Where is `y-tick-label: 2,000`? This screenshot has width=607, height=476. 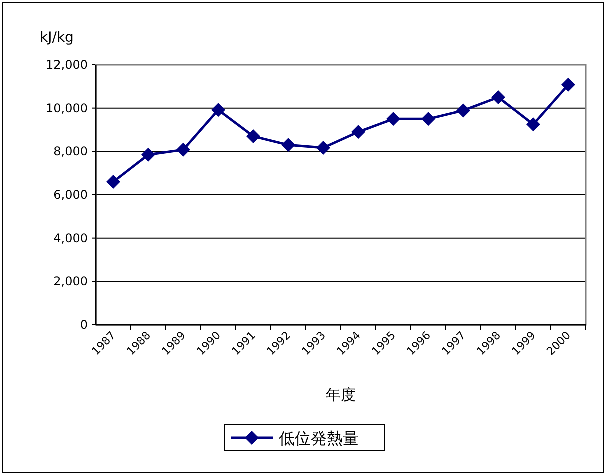
y-tick-label: 2,000 is located at coordinates (71, 281).